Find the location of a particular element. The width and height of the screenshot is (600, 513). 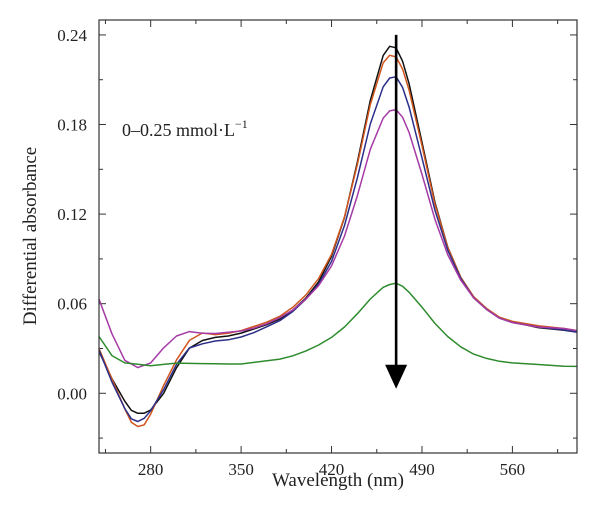

concentration-annotation: 0–0.25 mmol·L−1 is located at coordinates (185, 128).